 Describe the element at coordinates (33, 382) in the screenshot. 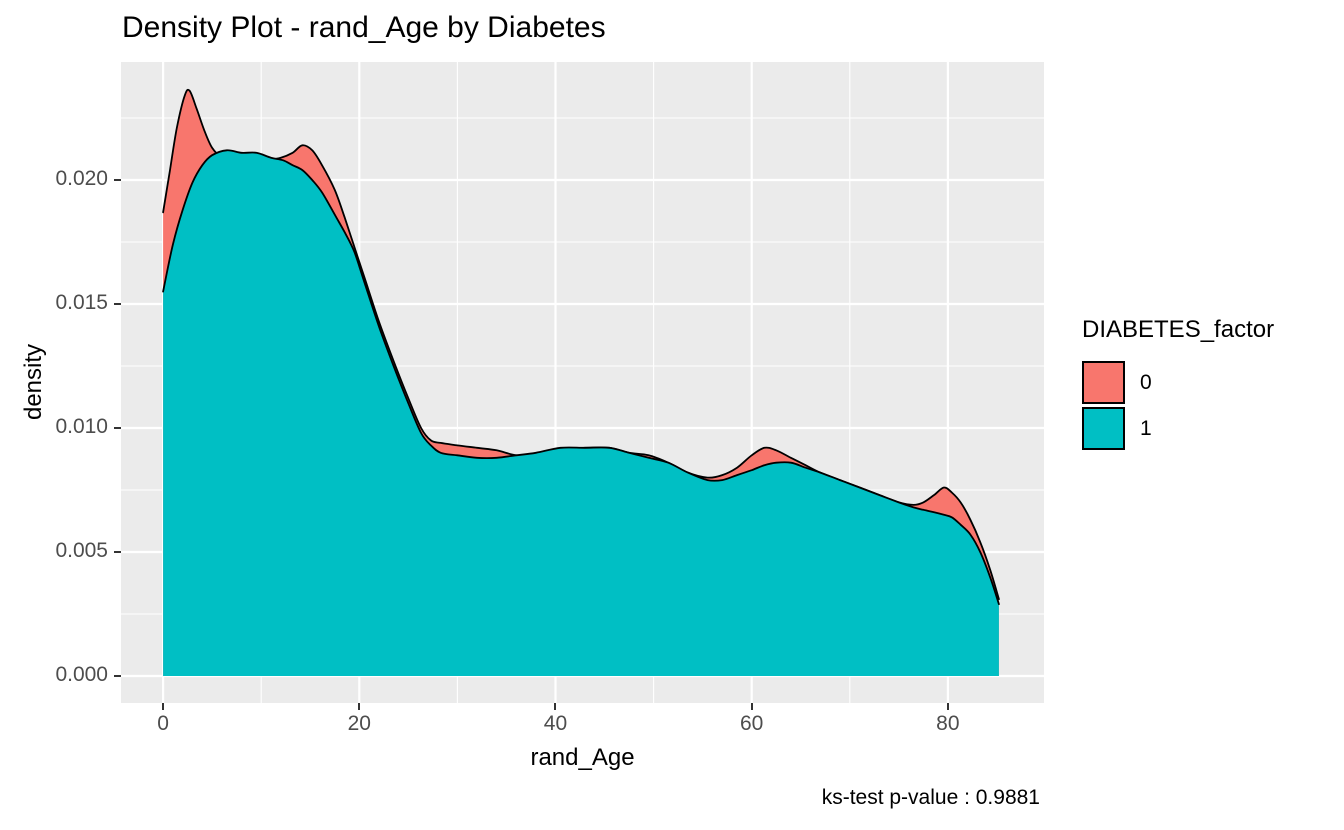

I see `y-axis-title: density` at that location.